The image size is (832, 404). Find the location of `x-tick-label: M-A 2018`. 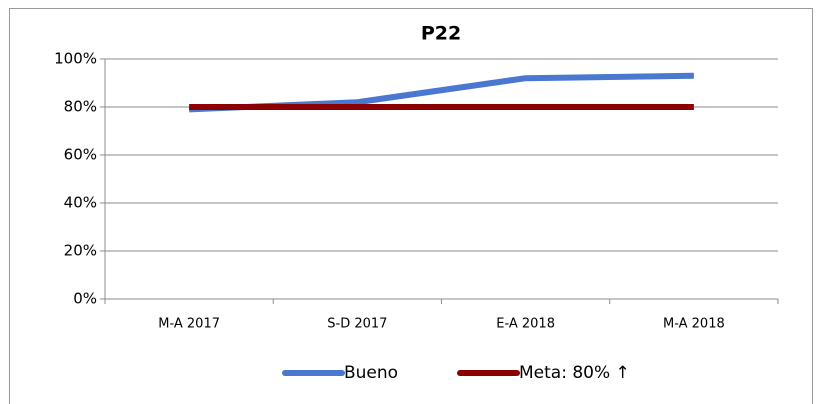

x-tick-label: M-A 2018 is located at coordinates (694, 324).